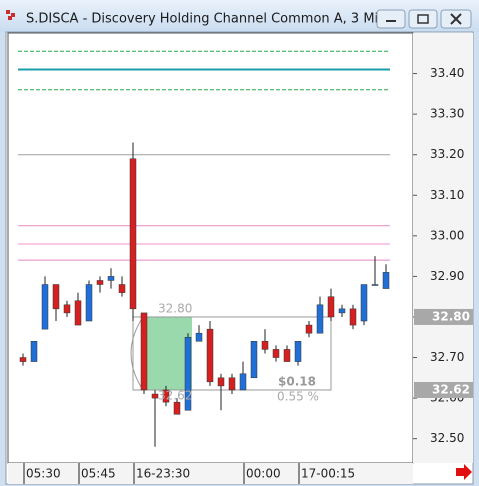 Image resolution: width=479 pixels, height=486 pixels. What do you see at coordinates (447, 114) in the screenshot?
I see `y-tick-label: 33.30` at bounding box center [447, 114].